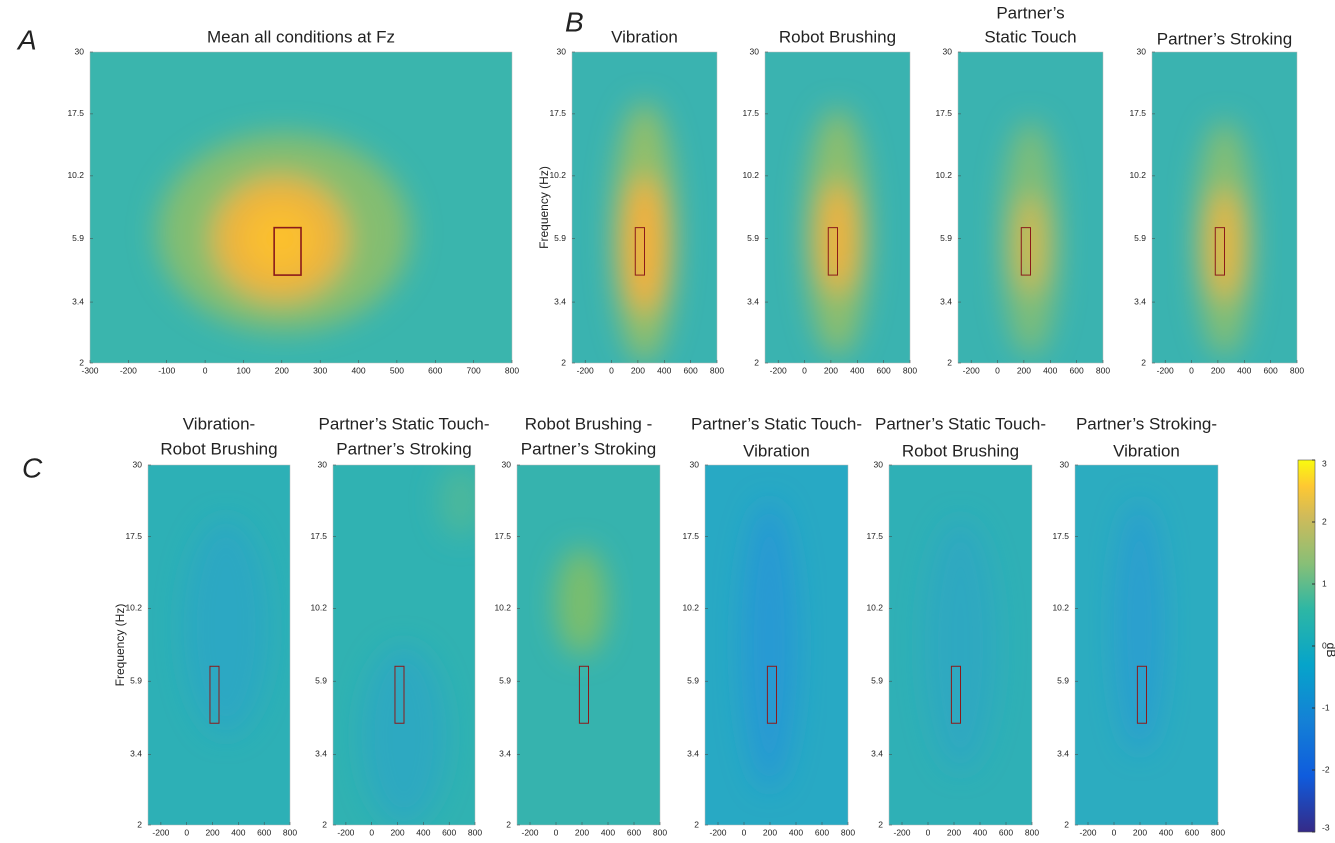 The height and width of the screenshot is (843, 1335). I want to click on panel-letter: B, so click(574, 21).